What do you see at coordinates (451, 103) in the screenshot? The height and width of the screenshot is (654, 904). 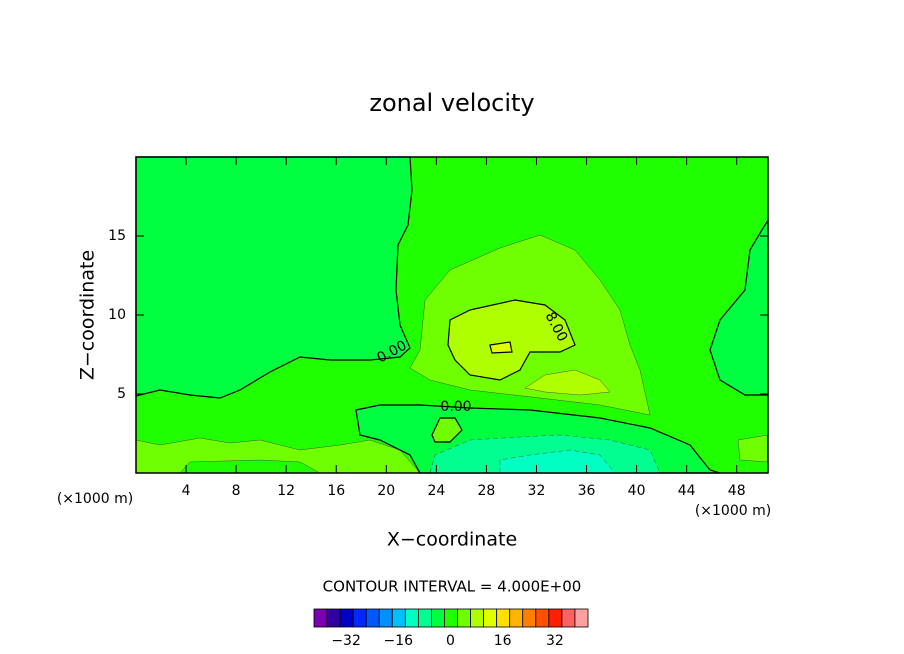 I see `chart-title: zonal velocity` at bounding box center [451, 103].